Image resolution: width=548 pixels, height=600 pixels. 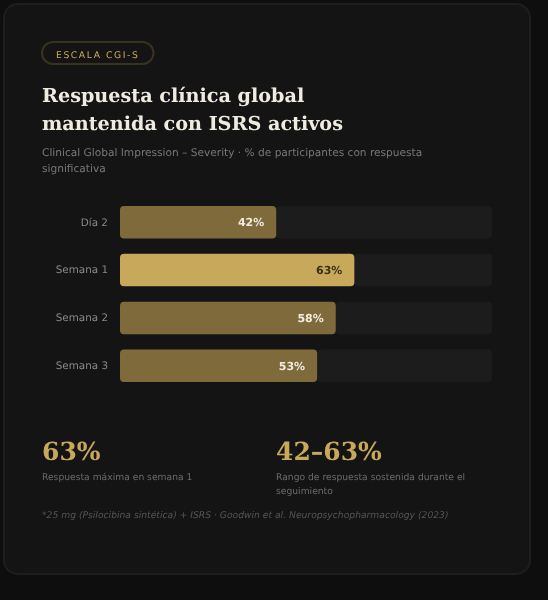 What do you see at coordinates (71, 451) in the screenshot?
I see `text: 63%` at bounding box center [71, 451].